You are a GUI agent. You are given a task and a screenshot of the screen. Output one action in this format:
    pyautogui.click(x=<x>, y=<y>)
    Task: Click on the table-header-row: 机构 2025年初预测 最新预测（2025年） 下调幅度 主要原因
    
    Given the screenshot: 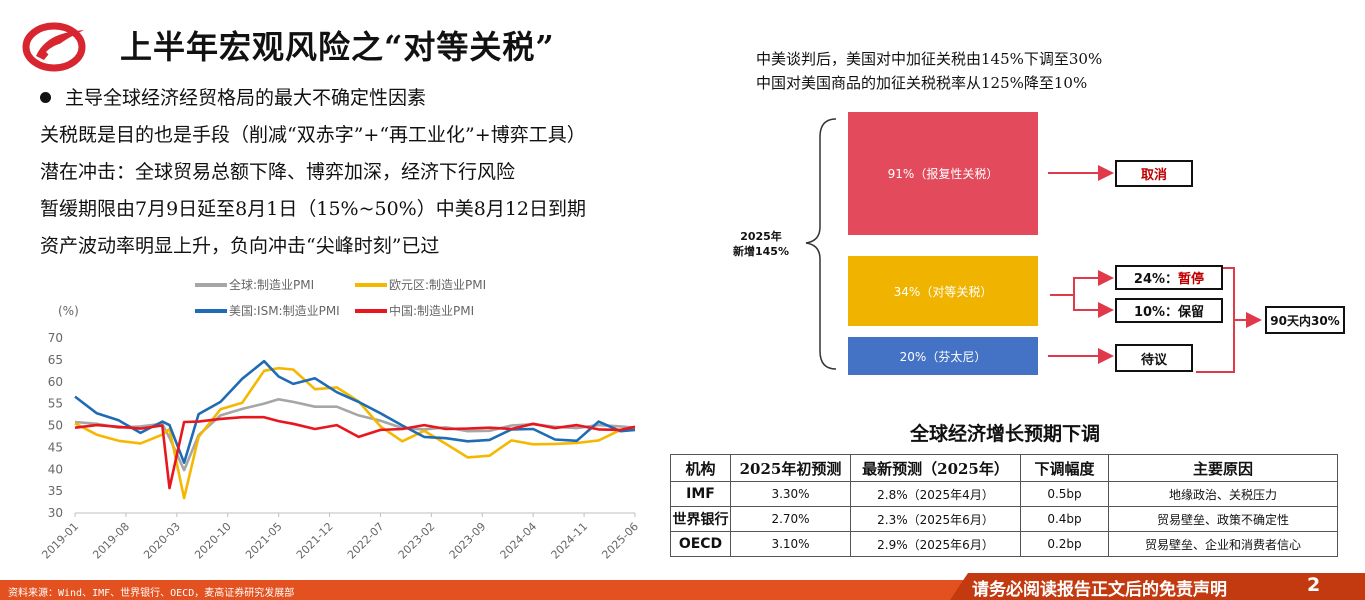 What is the action you would take?
    pyautogui.click(x=1004, y=468)
    